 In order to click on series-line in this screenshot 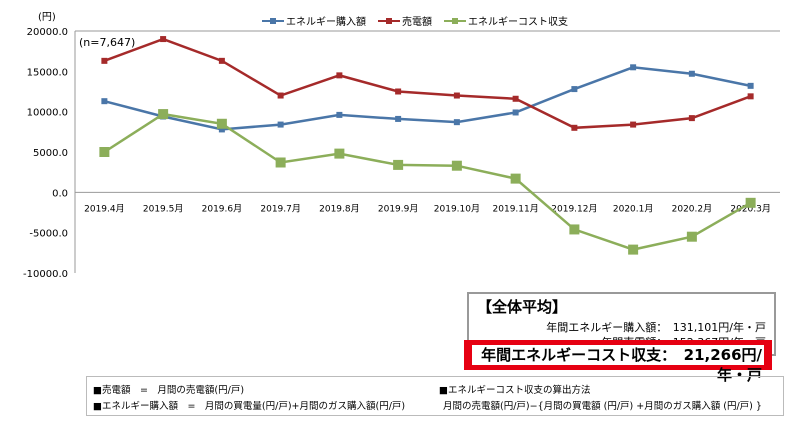, I will do `click(427, 98)`.